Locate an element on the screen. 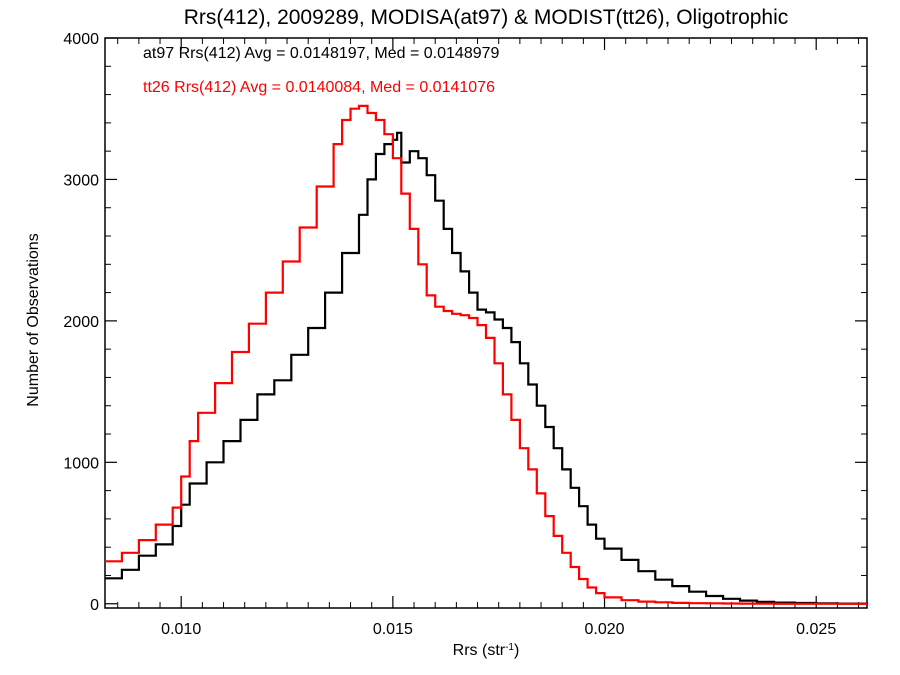 The height and width of the screenshot is (675, 900). x-axis-label-close: ) is located at coordinates (516, 650).